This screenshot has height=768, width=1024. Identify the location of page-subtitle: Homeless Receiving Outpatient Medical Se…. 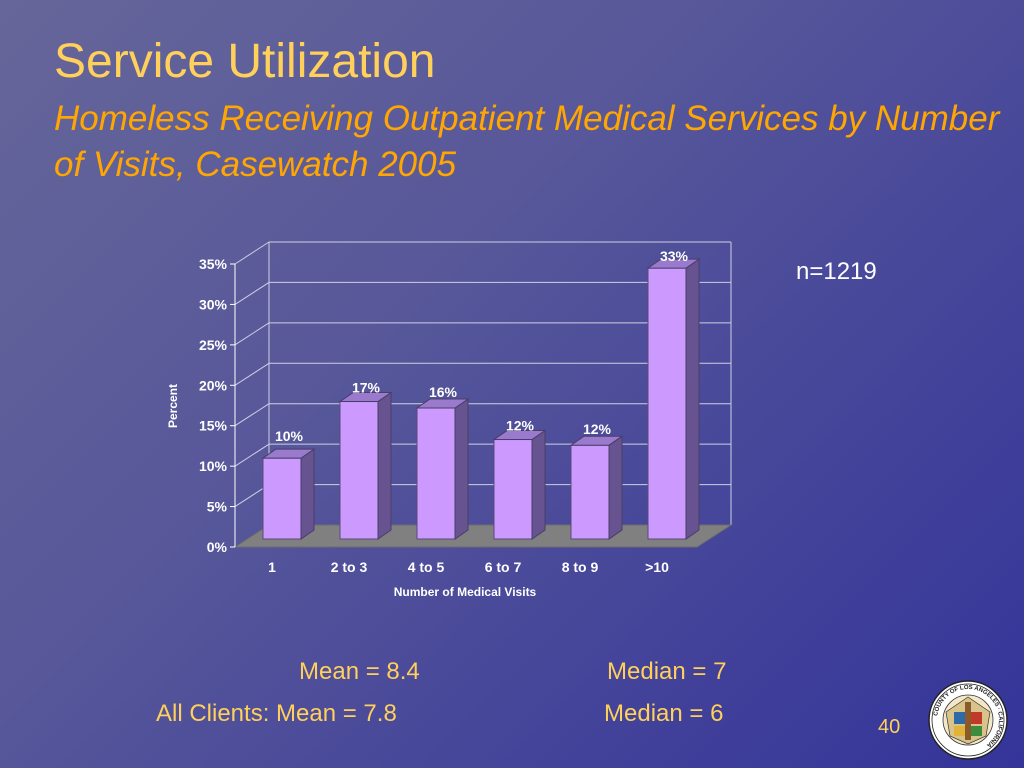
(527, 141).